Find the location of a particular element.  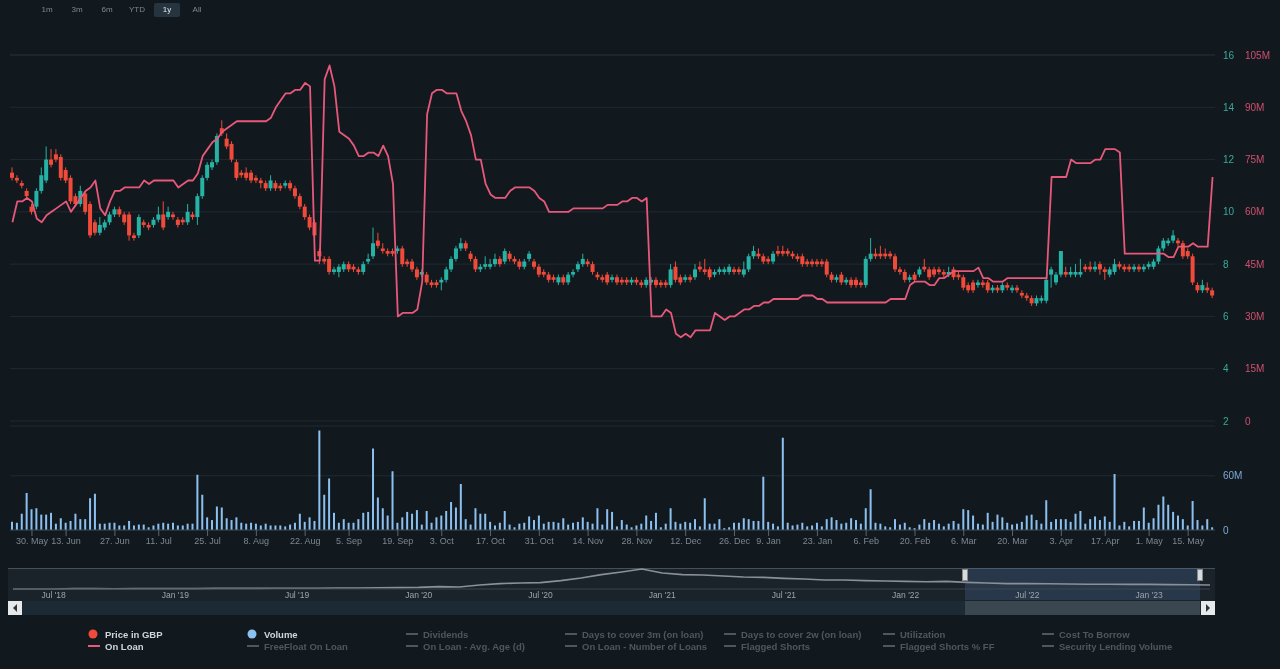

text: 1y is located at coordinates (167, 10).